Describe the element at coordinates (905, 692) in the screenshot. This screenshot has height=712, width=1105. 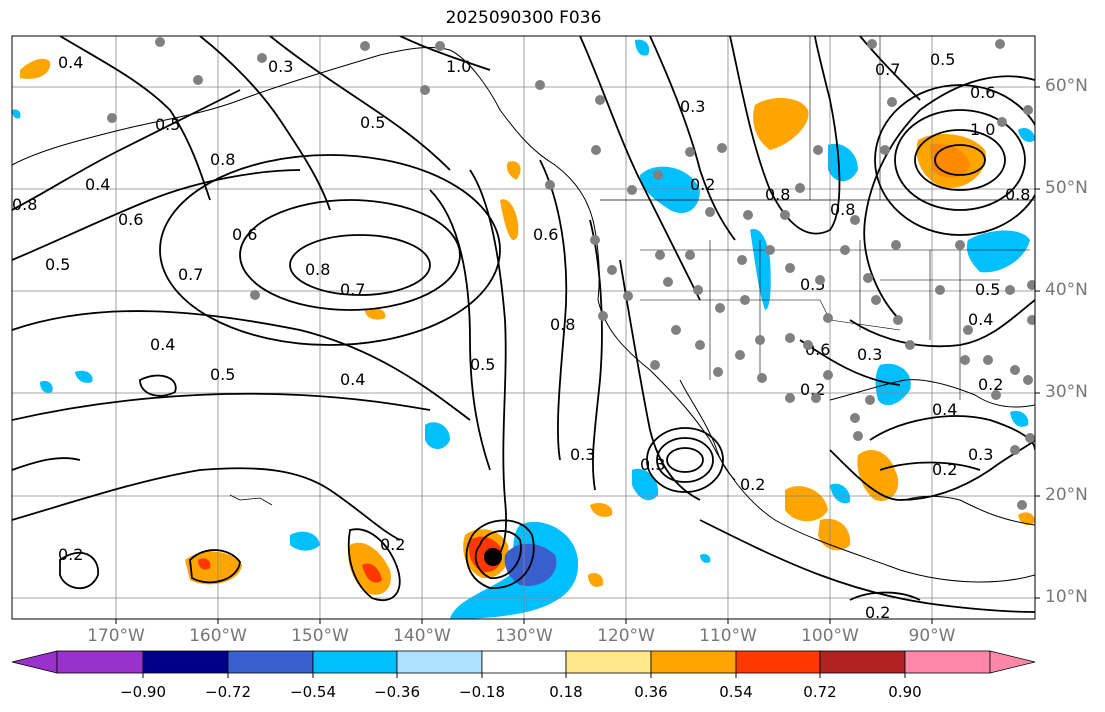
I see `colorbar-label: 0.90` at that location.